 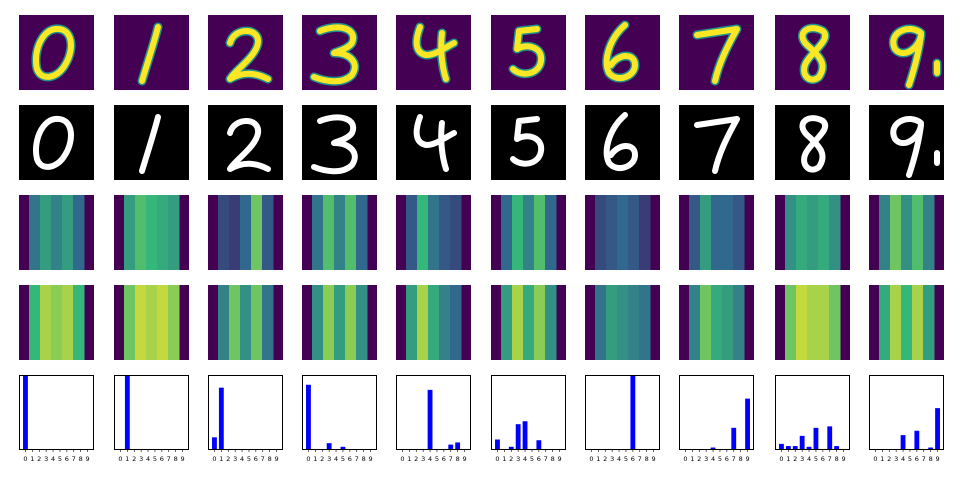 What do you see at coordinates (527, 51) in the screenshot?
I see `digit-5-stroke` at bounding box center [527, 51].